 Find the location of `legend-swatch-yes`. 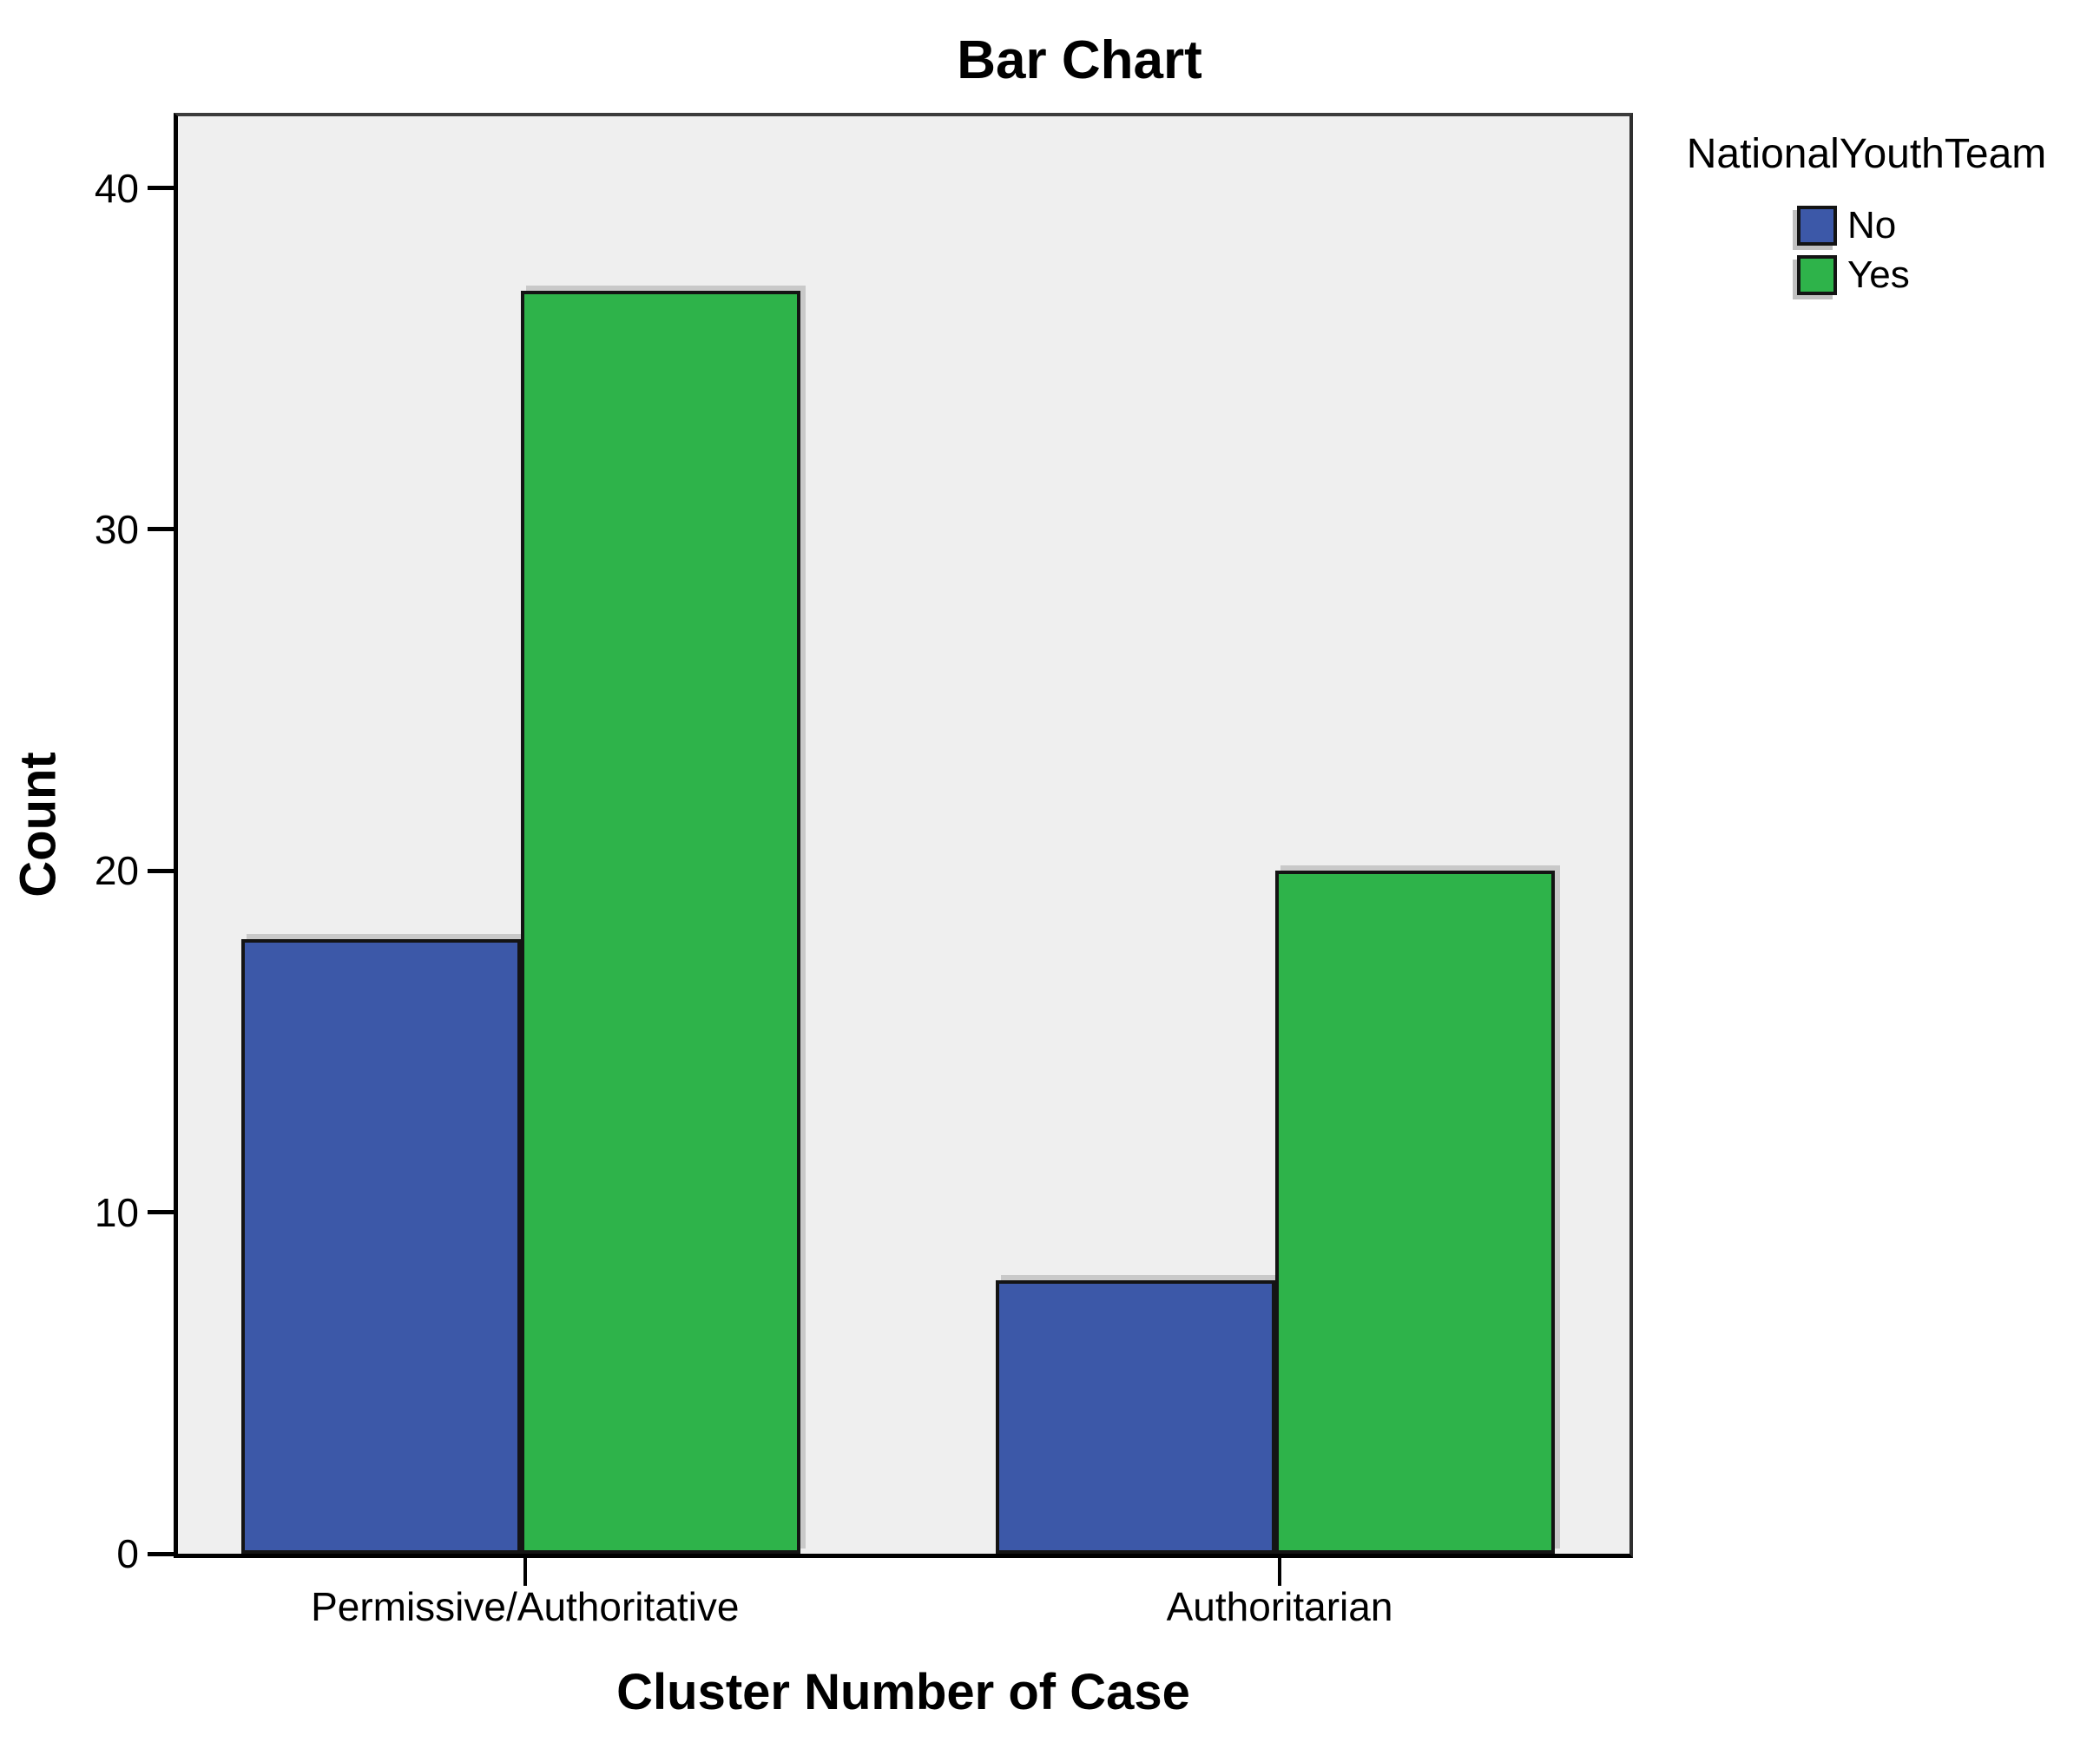

legend-swatch-yes is located at coordinates (1817, 275).